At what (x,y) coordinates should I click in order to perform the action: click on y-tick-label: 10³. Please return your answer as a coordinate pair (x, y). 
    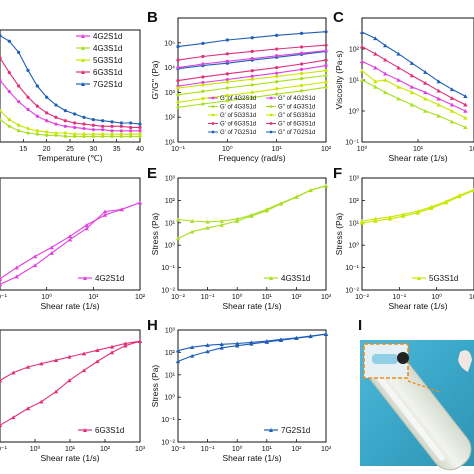
    Looking at the image, I should click on (170, 331).